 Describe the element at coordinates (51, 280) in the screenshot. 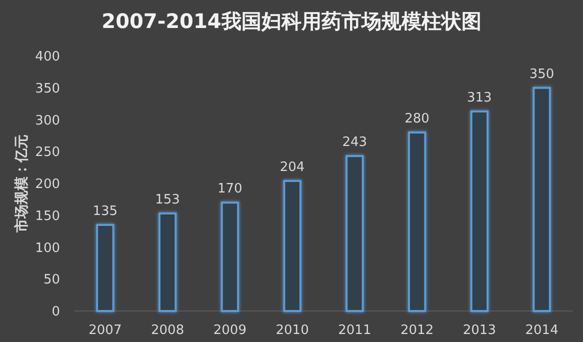

I see `y-tick-label: 50` at that location.